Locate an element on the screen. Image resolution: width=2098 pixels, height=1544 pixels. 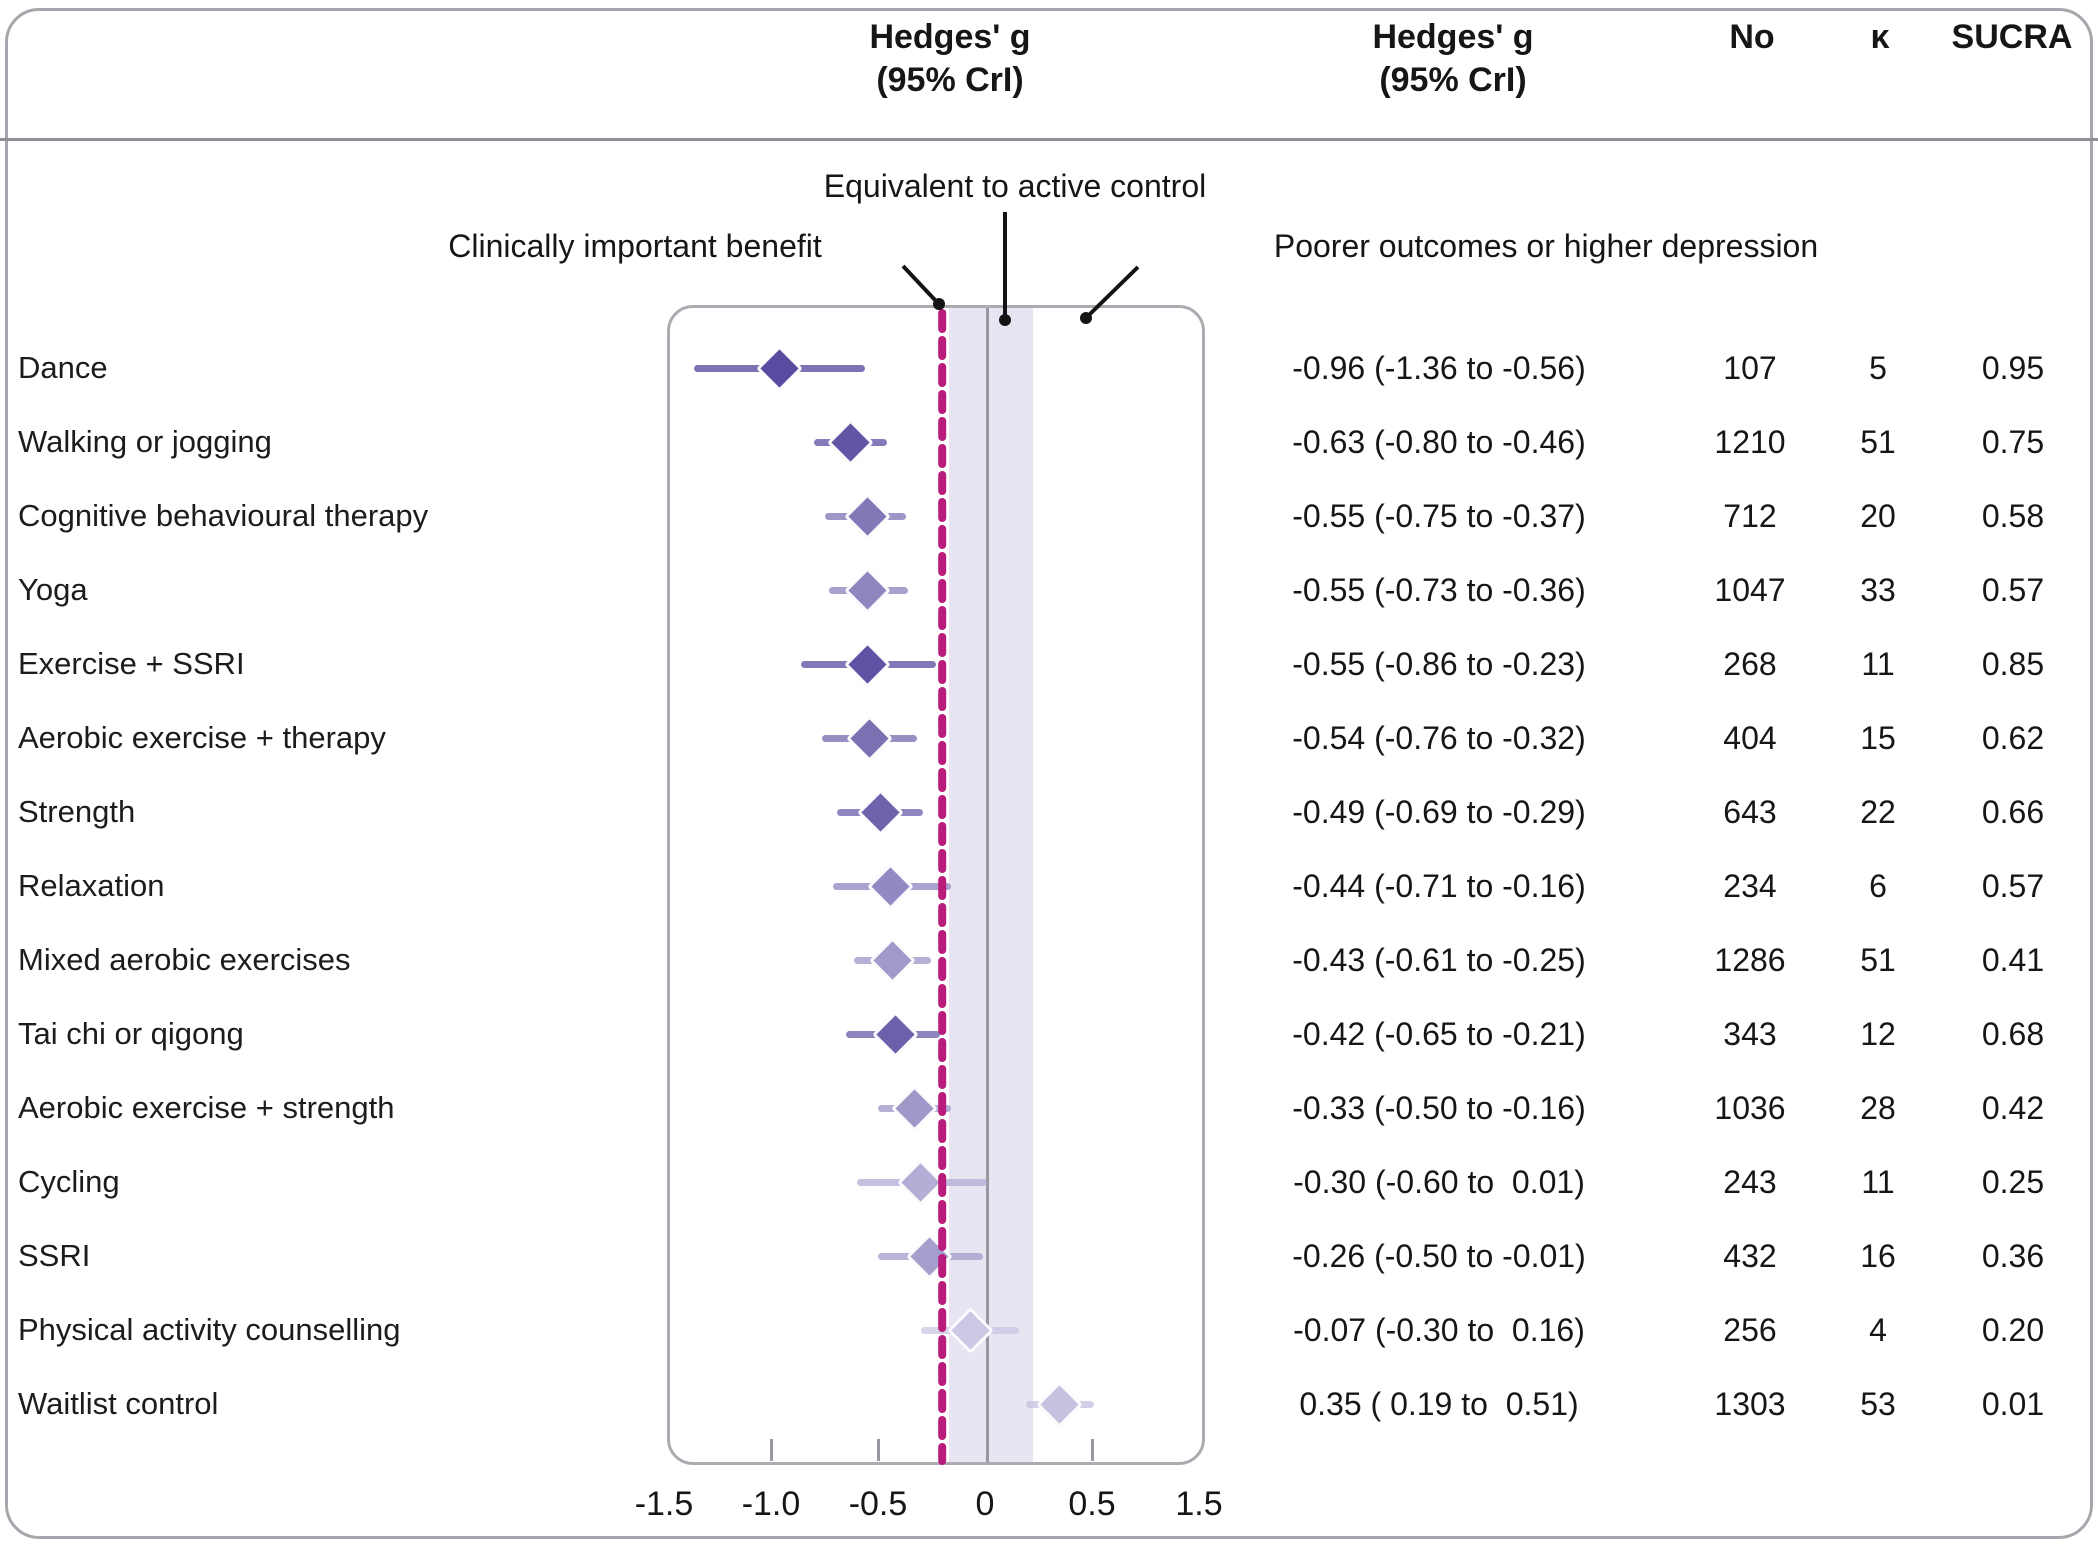
no-cell: 1303 is located at coordinates (1750, 1404).